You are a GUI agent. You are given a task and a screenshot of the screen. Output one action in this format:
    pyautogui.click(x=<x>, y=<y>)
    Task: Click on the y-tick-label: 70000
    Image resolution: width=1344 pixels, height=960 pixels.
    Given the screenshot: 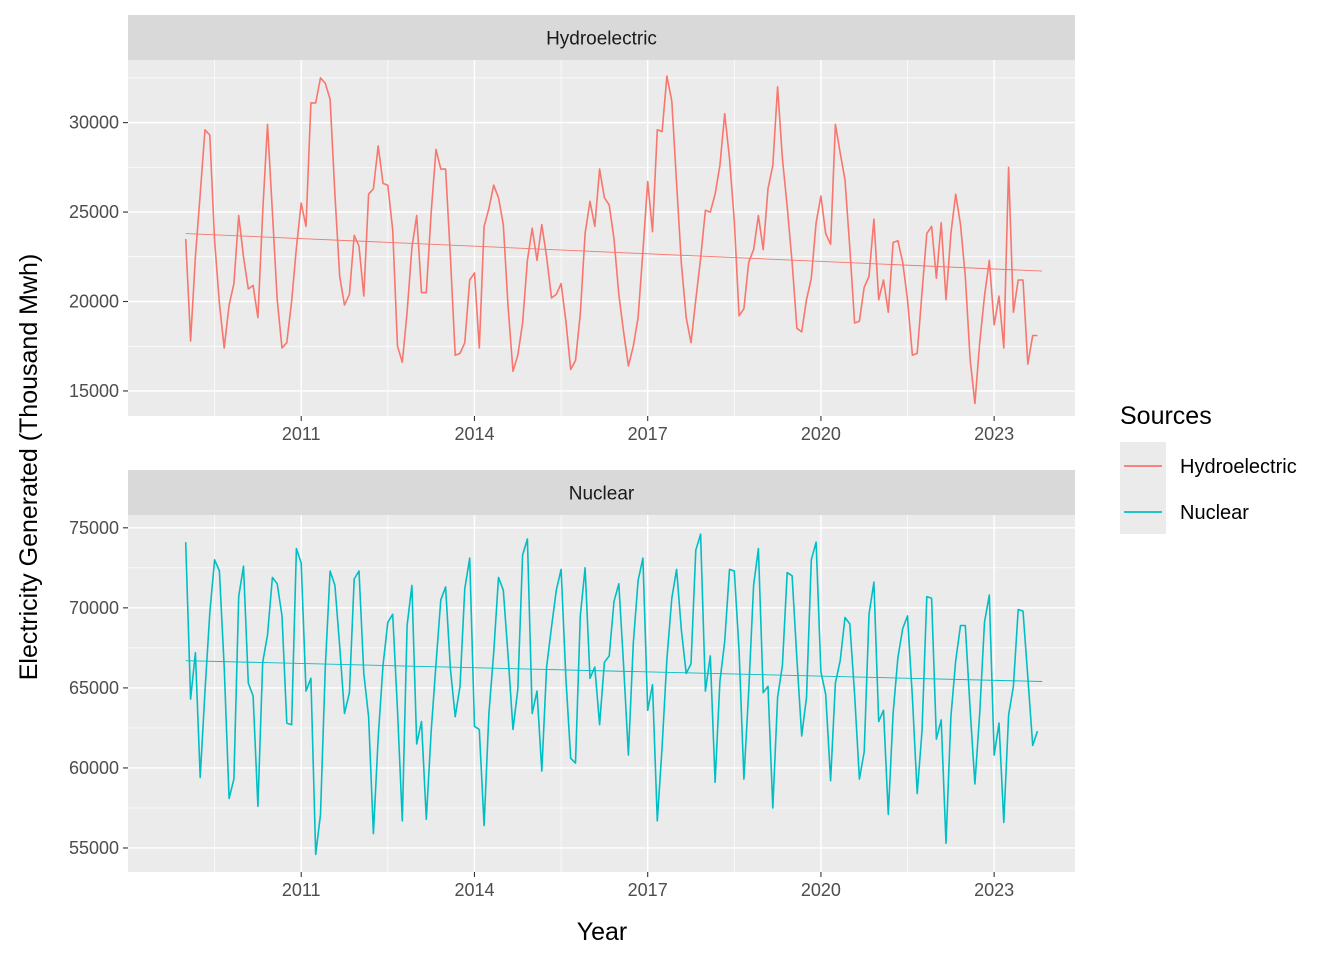 What is the action you would take?
    pyautogui.click(x=94, y=608)
    